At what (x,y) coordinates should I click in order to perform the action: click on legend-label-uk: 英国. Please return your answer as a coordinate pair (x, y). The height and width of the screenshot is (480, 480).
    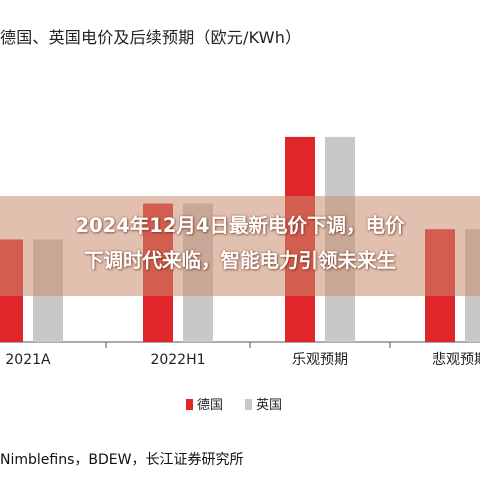
    Looking at the image, I should click on (269, 405).